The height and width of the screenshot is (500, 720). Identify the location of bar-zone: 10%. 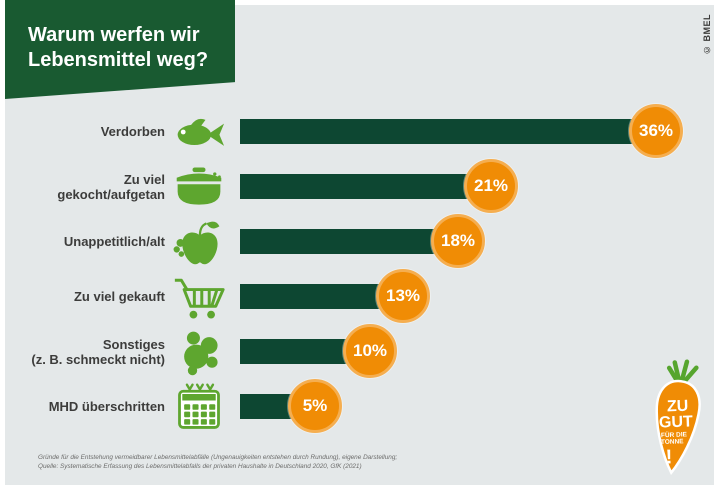
(477, 351).